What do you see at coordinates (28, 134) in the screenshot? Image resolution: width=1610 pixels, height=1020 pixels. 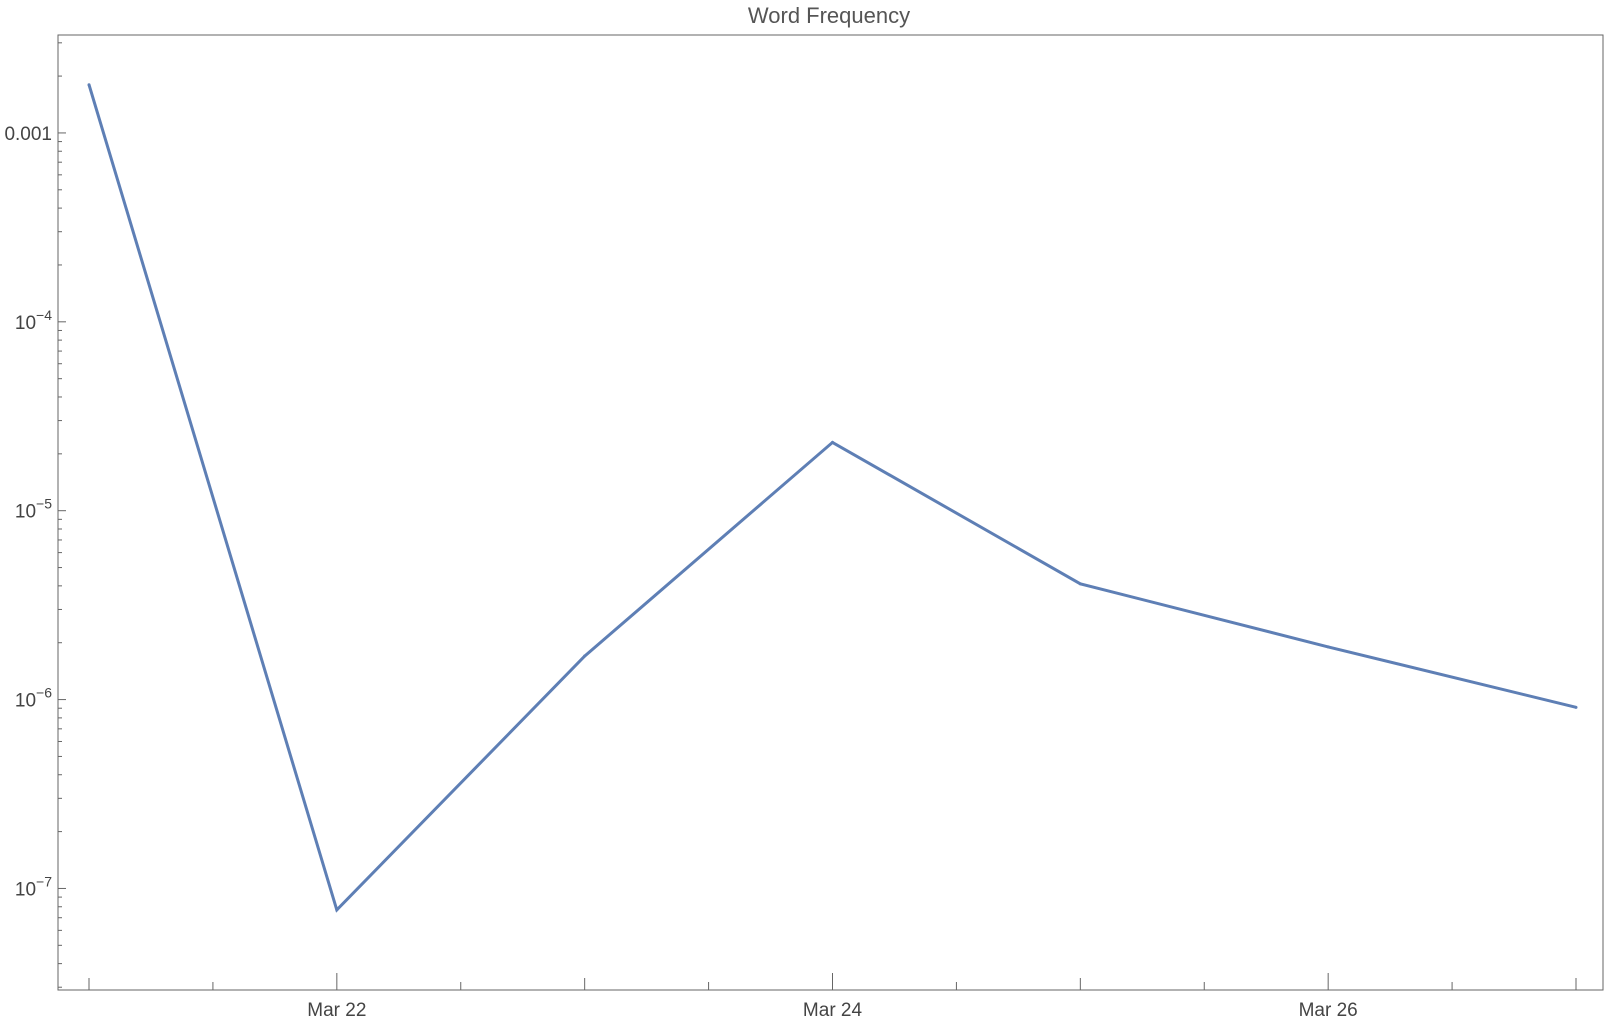 I see `y-tick-label: 0.001` at bounding box center [28, 134].